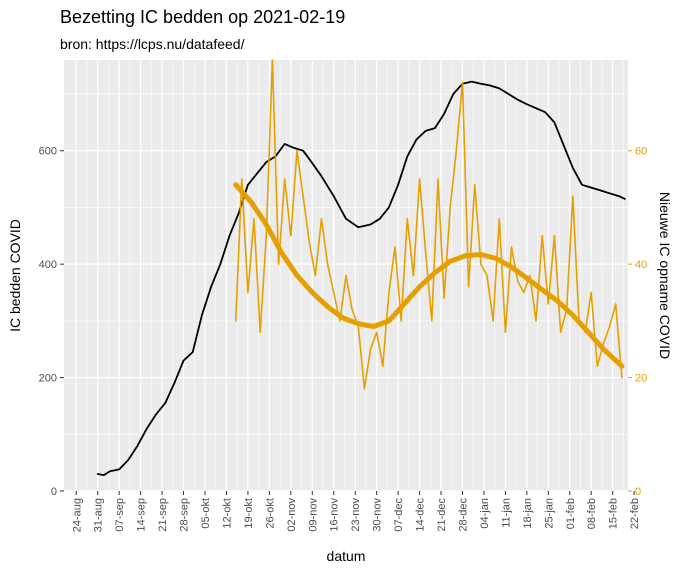  I want to click on x-tick-label: 14-dec, so click(421, 515).